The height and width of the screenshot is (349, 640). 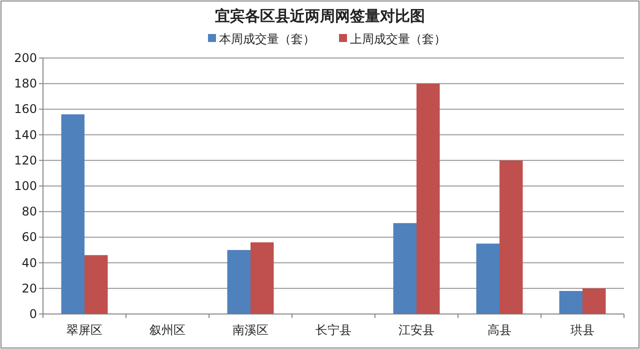 I want to click on y-tick-label: 100, so click(x=25, y=186).